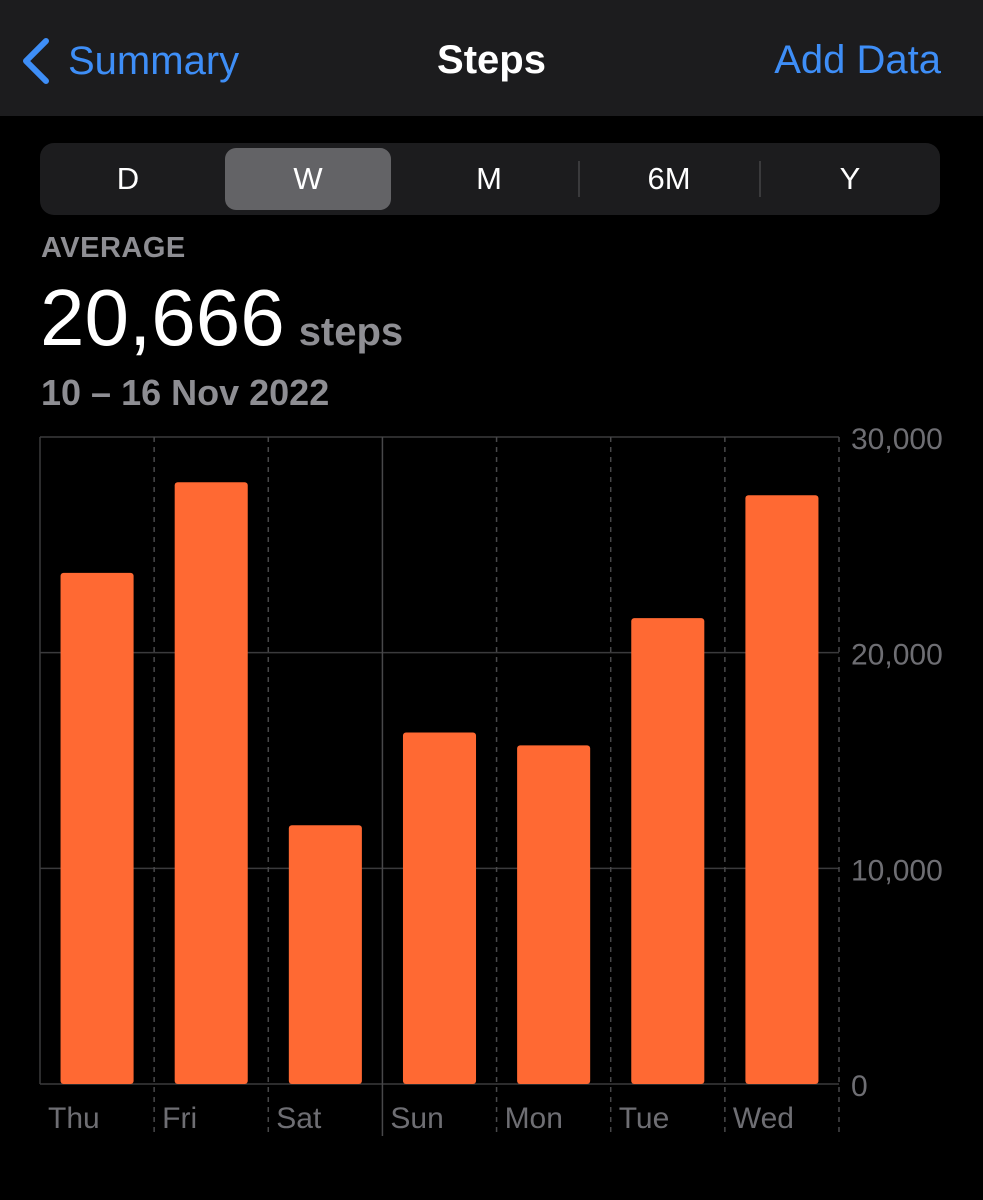  I want to click on y-tick-label: 10,000, so click(897, 870).